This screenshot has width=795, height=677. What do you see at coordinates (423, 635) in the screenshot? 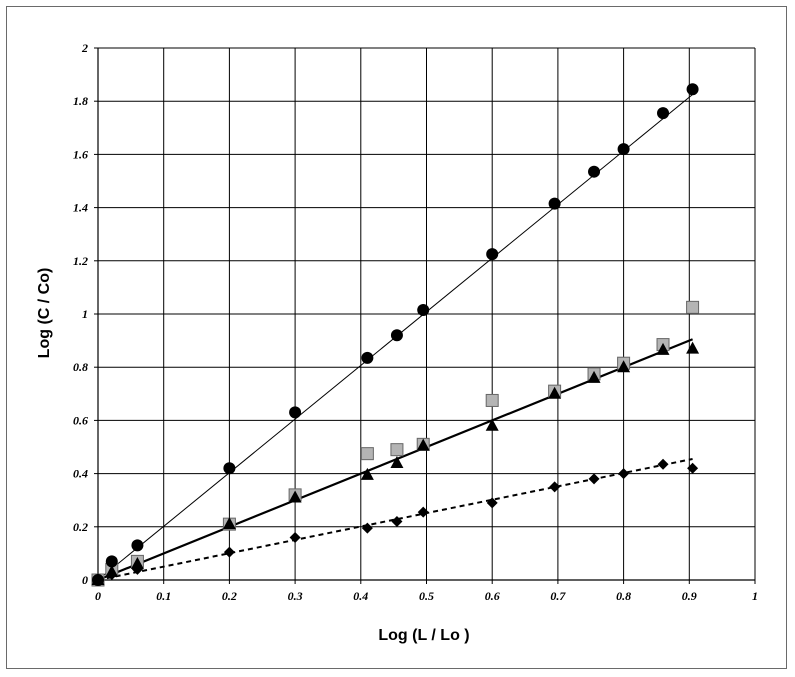
I see `x-axis-title: Log (L / Lo )` at bounding box center [423, 635].